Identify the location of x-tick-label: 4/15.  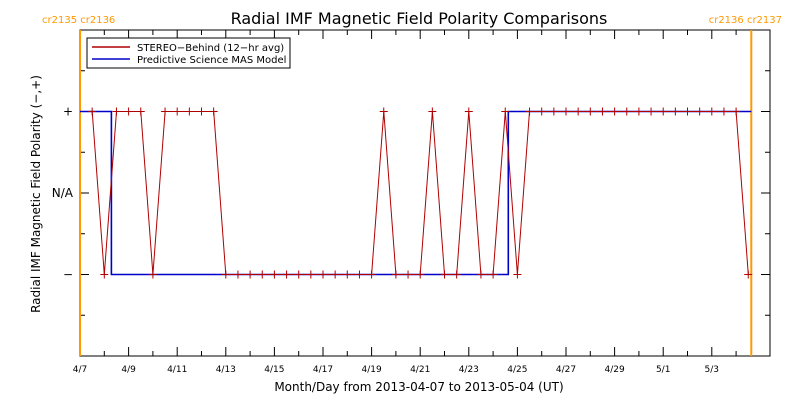
(274, 370).